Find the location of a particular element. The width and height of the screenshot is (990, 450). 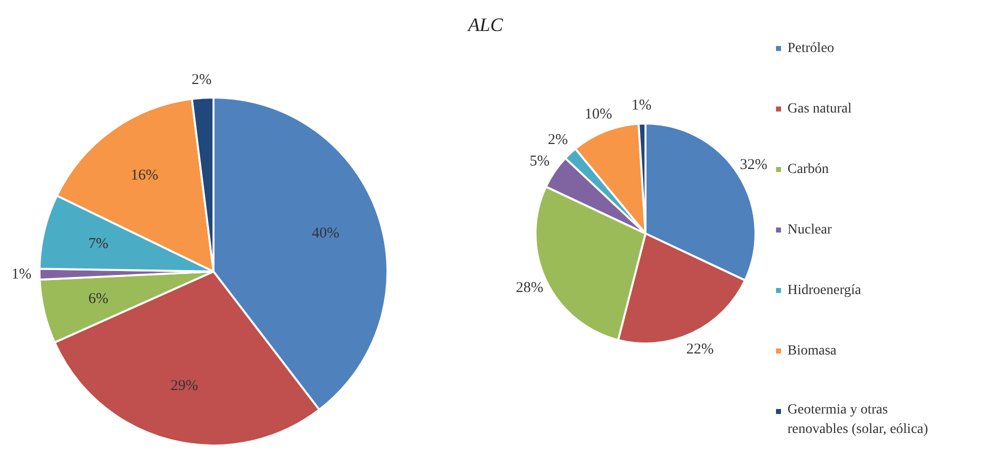

legend-label: Gas natural is located at coordinates (820, 109).